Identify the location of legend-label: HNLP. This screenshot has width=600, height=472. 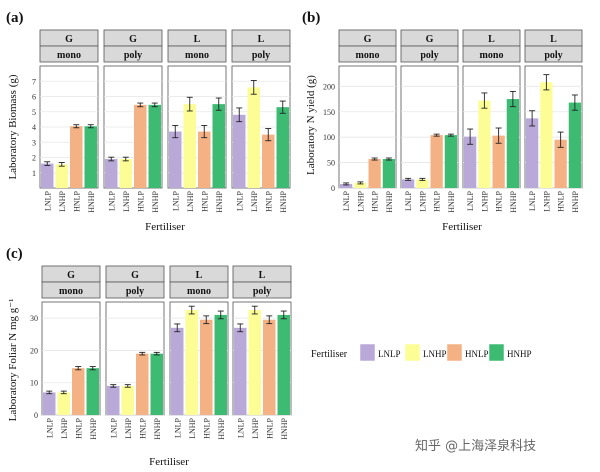
(477, 354).